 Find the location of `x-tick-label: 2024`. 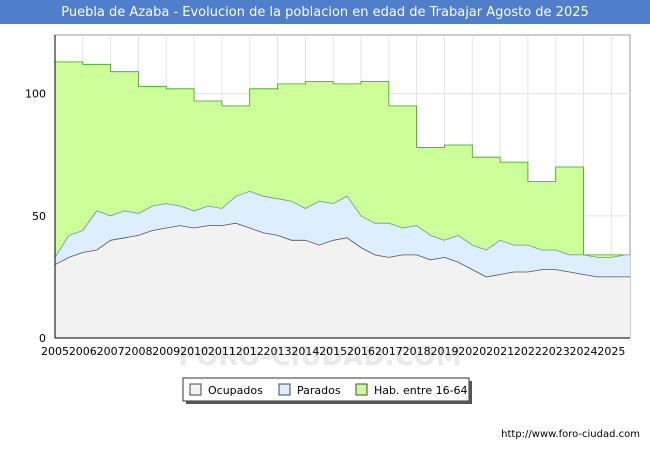

x-tick-label: 2024 is located at coordinates (584, 351).